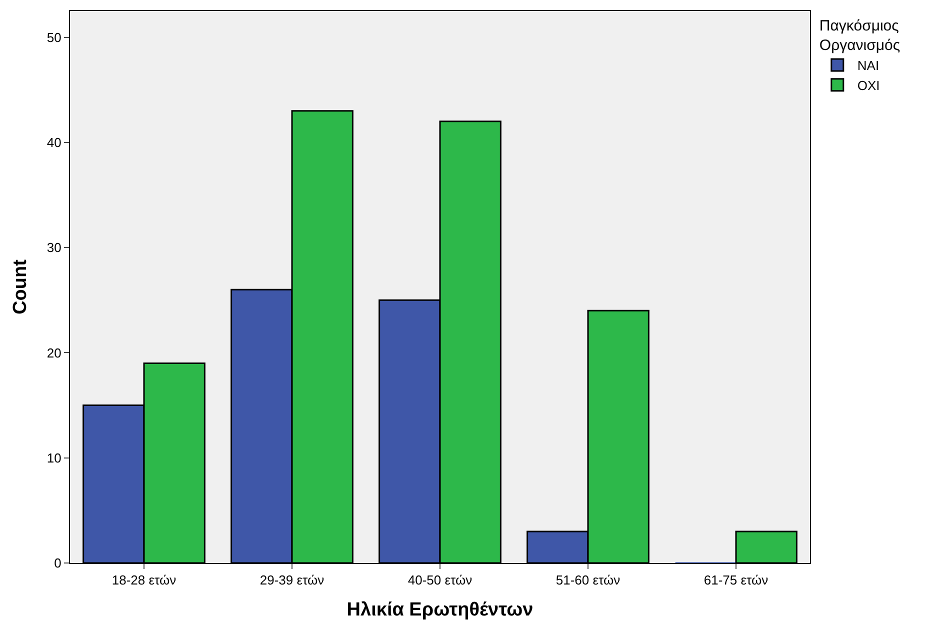 The height and width of the screenshot is (626, 945). What do you see at coordinates (58, 563) in the screenshot?
I see `y-tick-label: 0` at bounding box center [58, 563].